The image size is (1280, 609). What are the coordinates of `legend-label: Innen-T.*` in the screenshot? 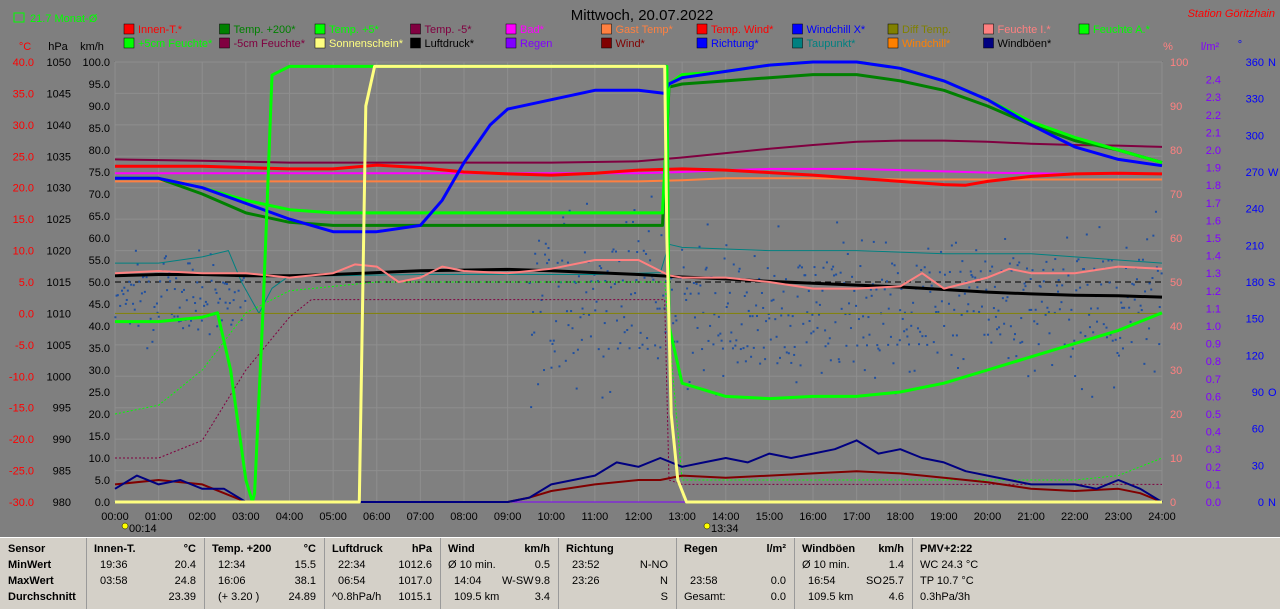 It's located at (160, 30).